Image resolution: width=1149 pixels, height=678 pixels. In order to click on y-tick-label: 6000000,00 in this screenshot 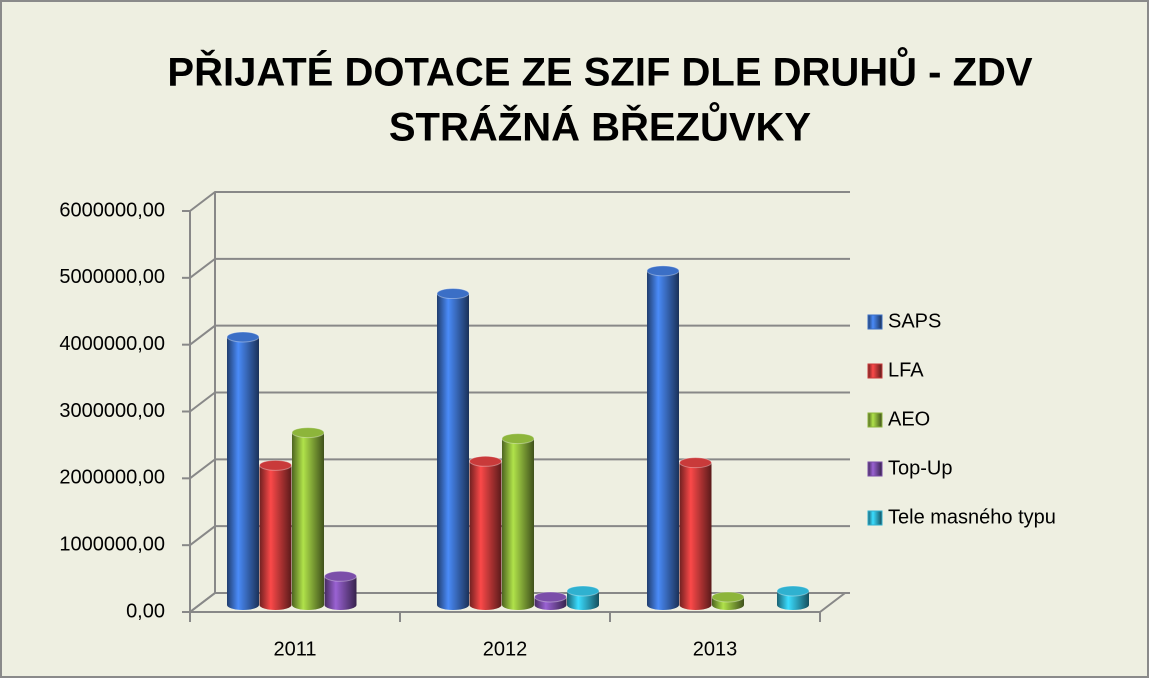, I will do `click(112, 210)`.